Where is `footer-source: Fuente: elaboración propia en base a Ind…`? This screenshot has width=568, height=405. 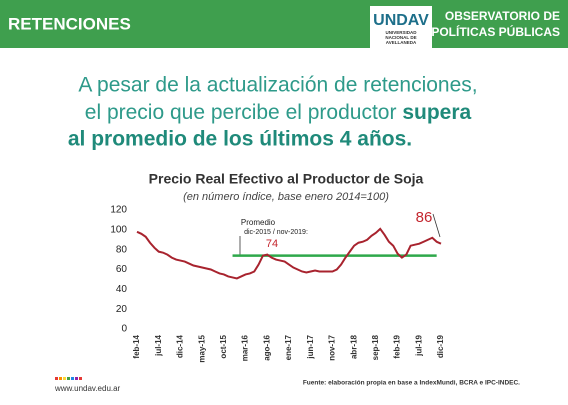
footer-source: Fuente: elaboración propia en base a Ind… is located at coordinates (411, 383).